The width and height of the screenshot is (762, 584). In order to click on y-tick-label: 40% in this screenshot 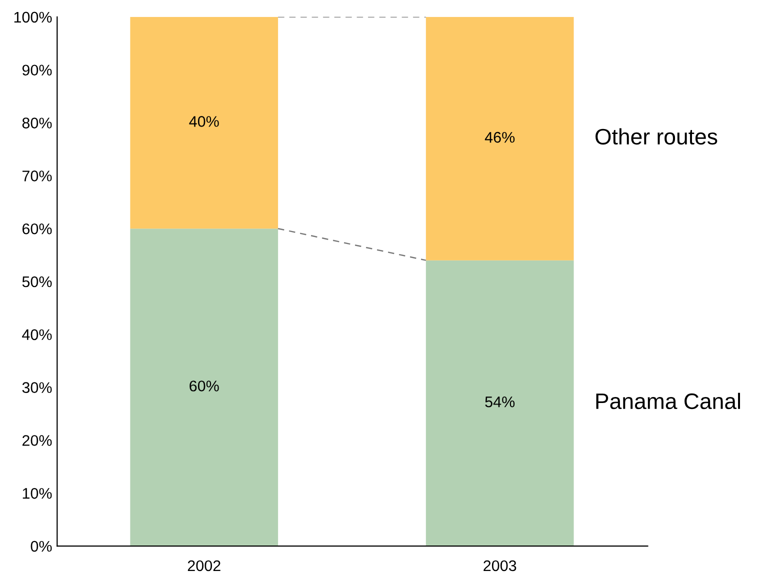, I will do `click(37, 334)`.